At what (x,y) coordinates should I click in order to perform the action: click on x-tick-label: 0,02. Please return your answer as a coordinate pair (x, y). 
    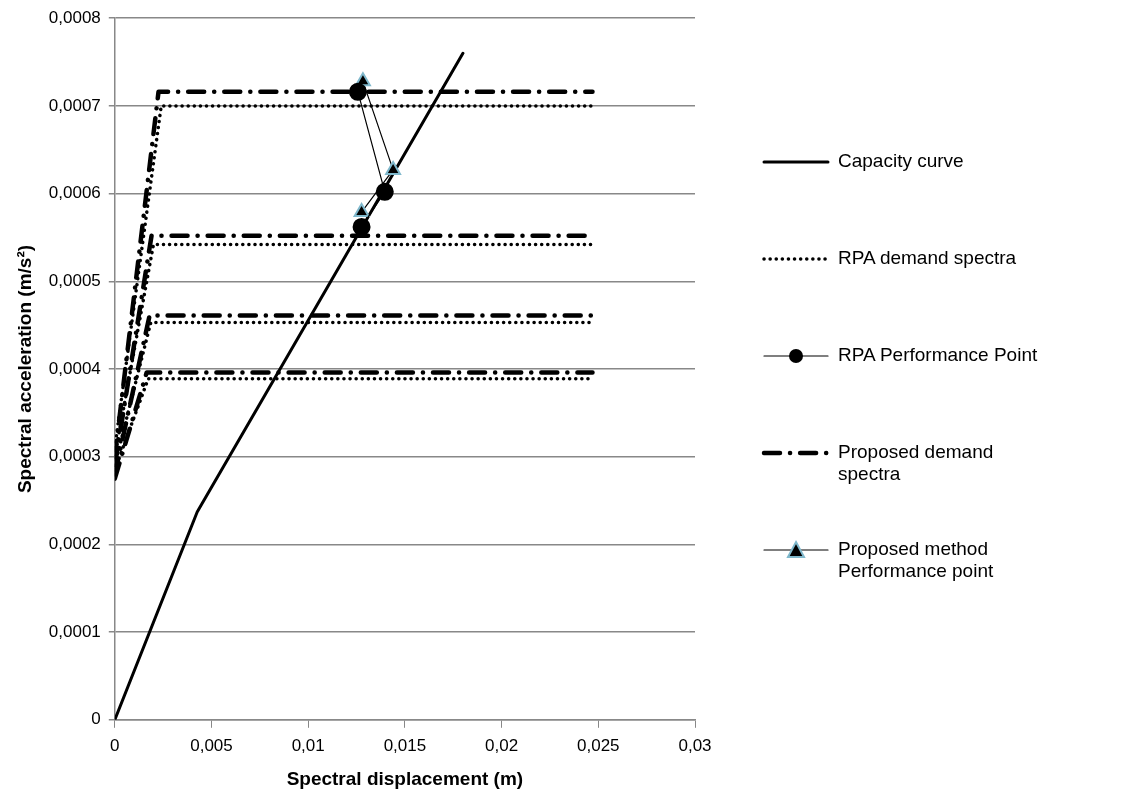
    Looking at the image, I should click on (502, 745).